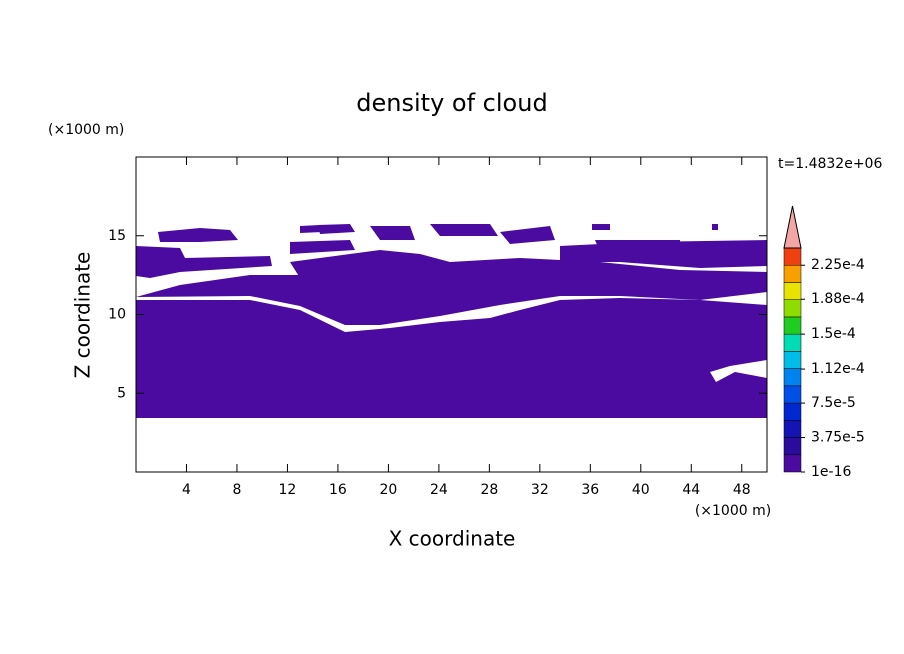  What do you see at coordinates (838, 265) in the screenshot?
I see `colorbar-label: 2.25e-4` at bounding box center [838, 265].